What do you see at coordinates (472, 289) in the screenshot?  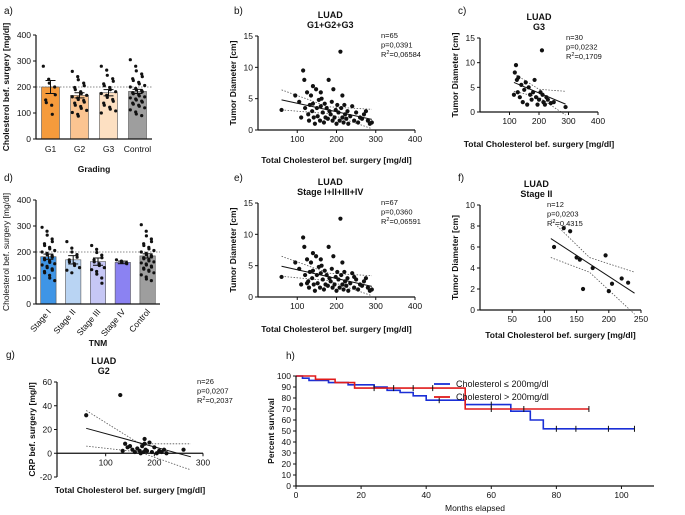 I see `y-tick-label: 2` at bounding box center [472, 289].